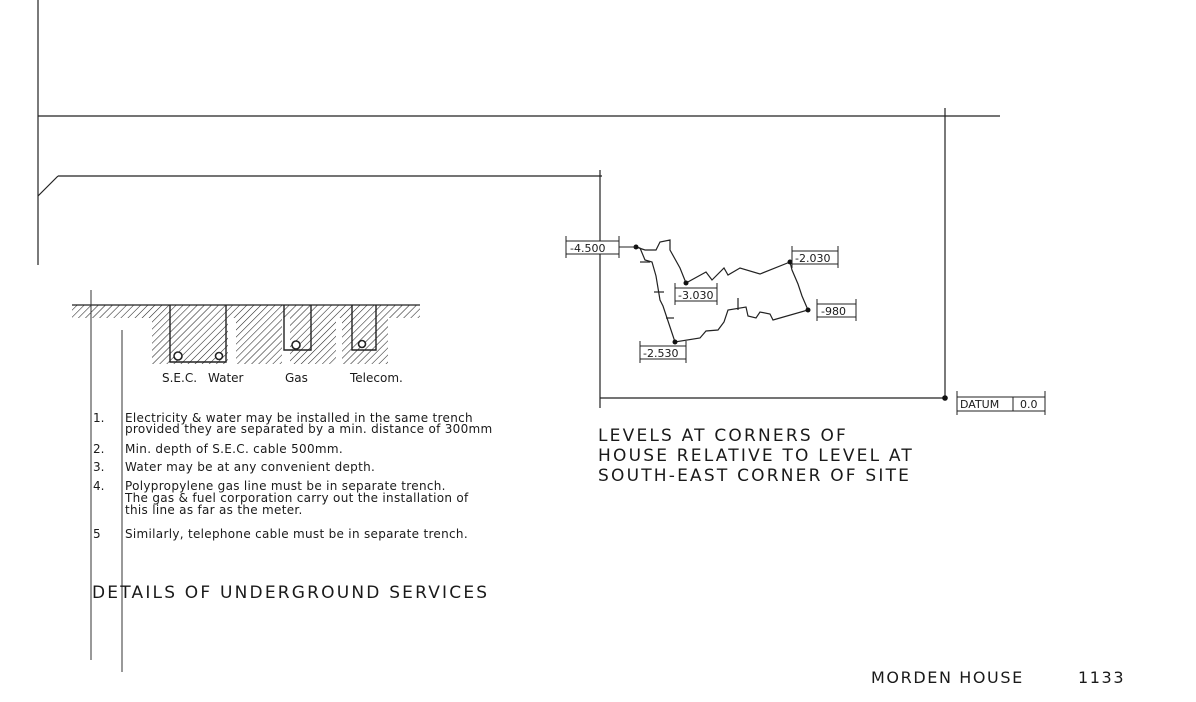 The width and height of the screenshot is (1196, 702). Describe the element at coordinates (198, 334) in the screenshot. I see `trench-sec-water` at that location.